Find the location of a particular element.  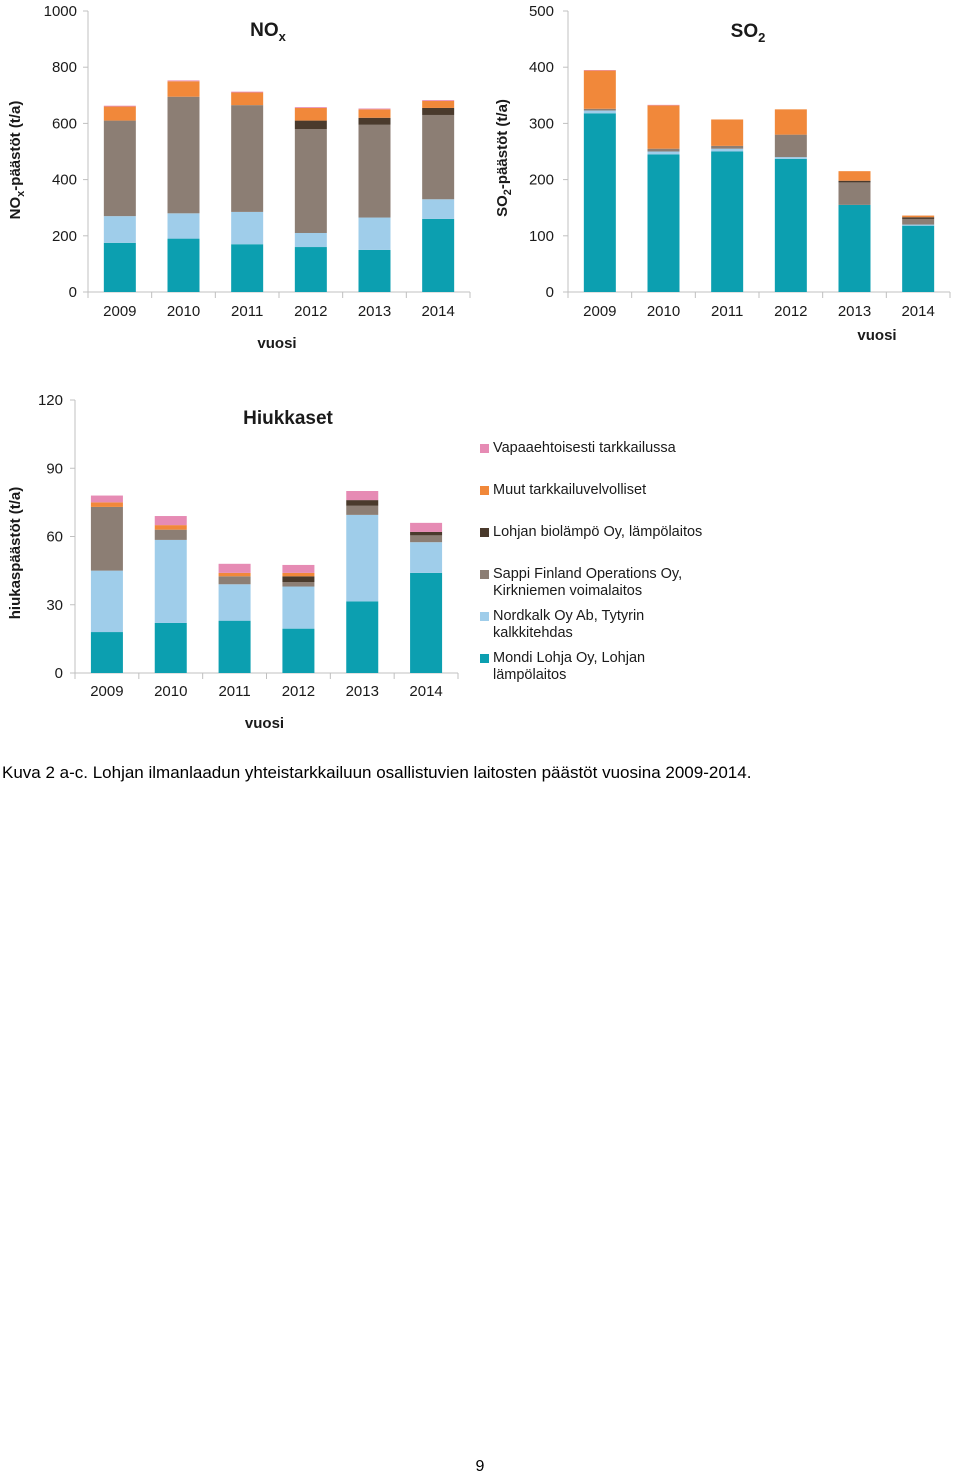

y-tick-label: 120 is located at coordinates (50, 400).